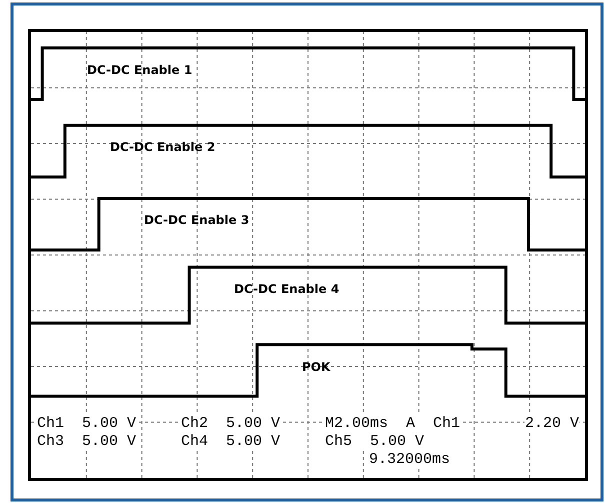  I want to click on annotation: Ch2 5.00 V, so click(230, 423).